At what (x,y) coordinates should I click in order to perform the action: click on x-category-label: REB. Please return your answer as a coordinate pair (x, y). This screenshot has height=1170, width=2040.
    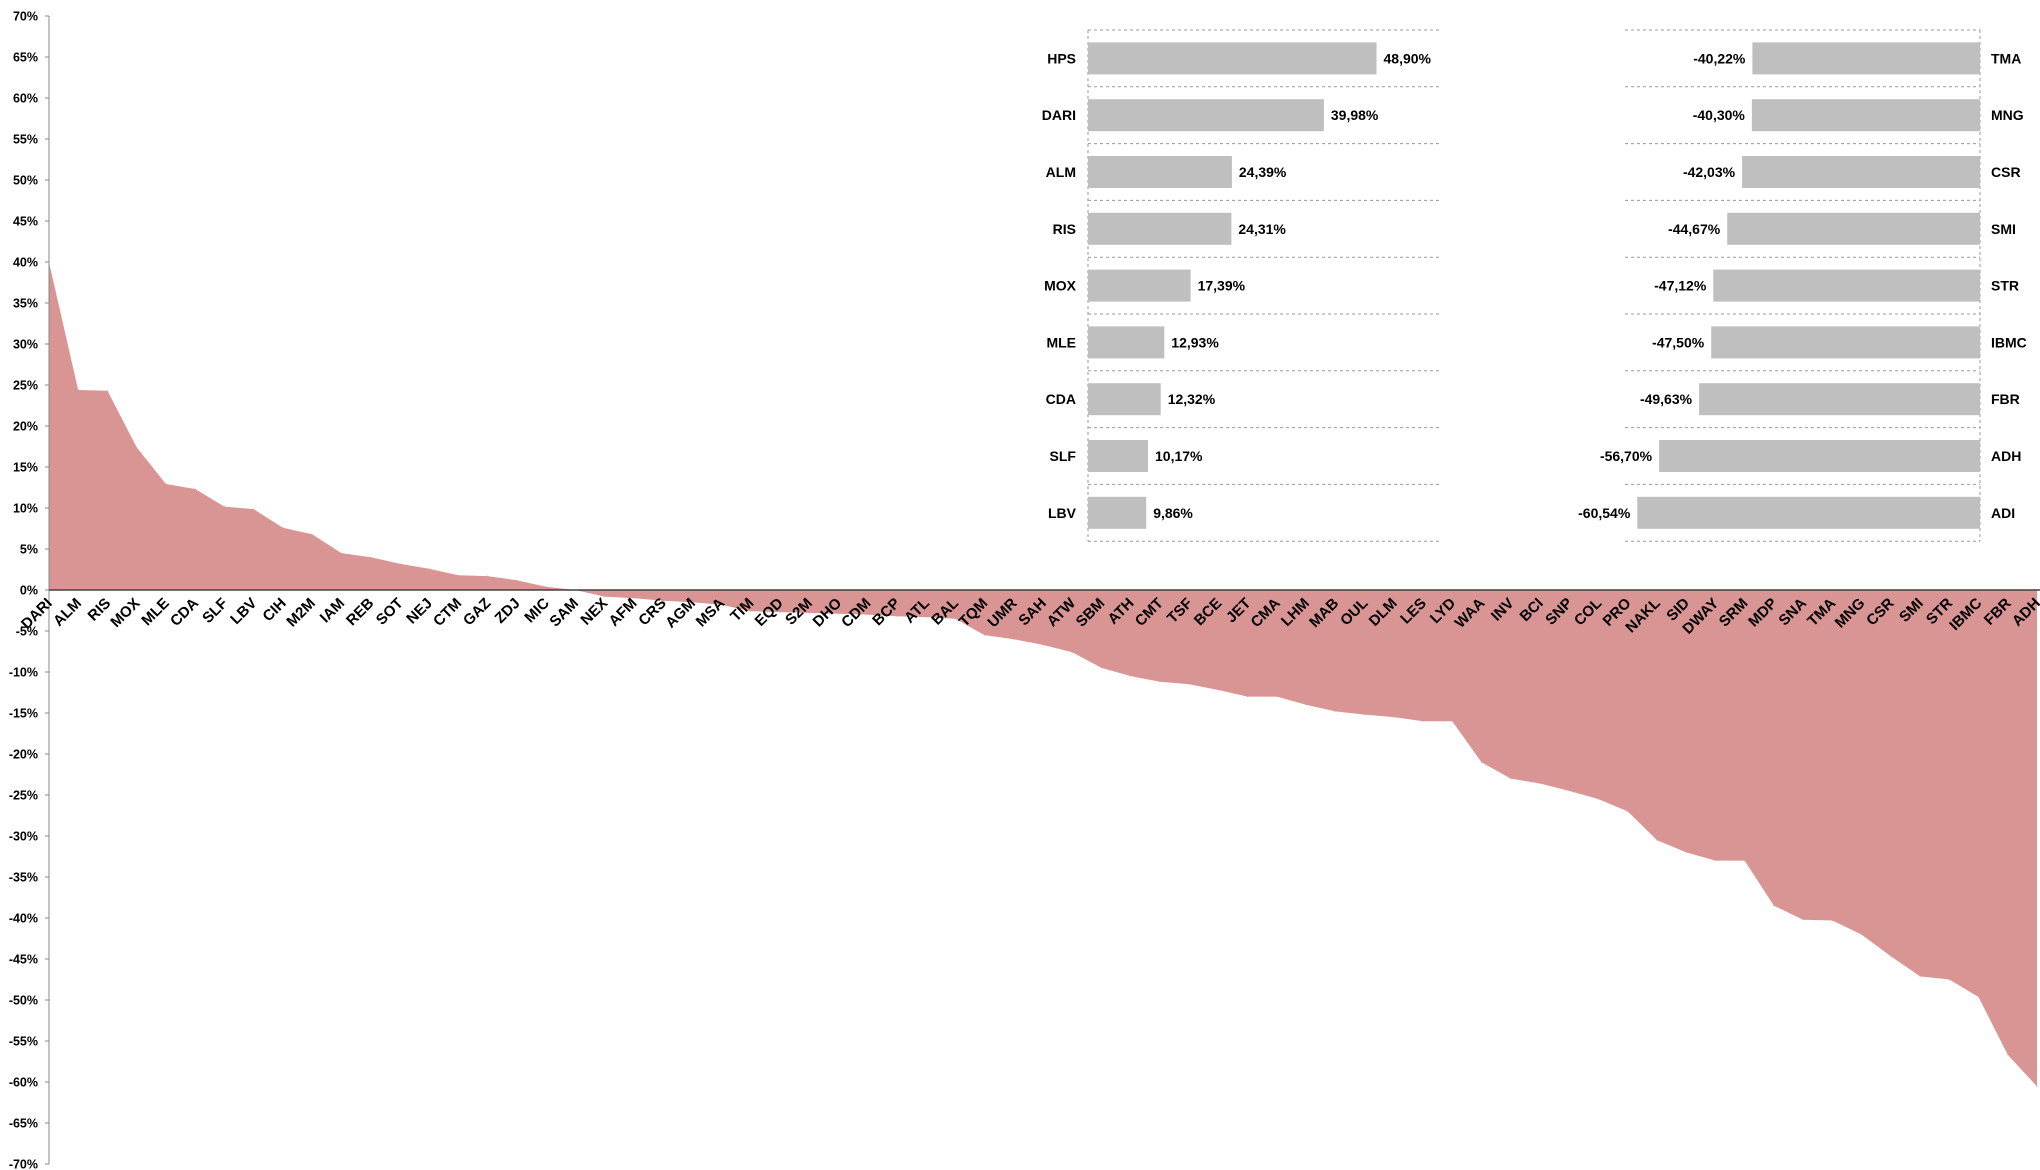
    Looking at the image, I should click on (360, 612).